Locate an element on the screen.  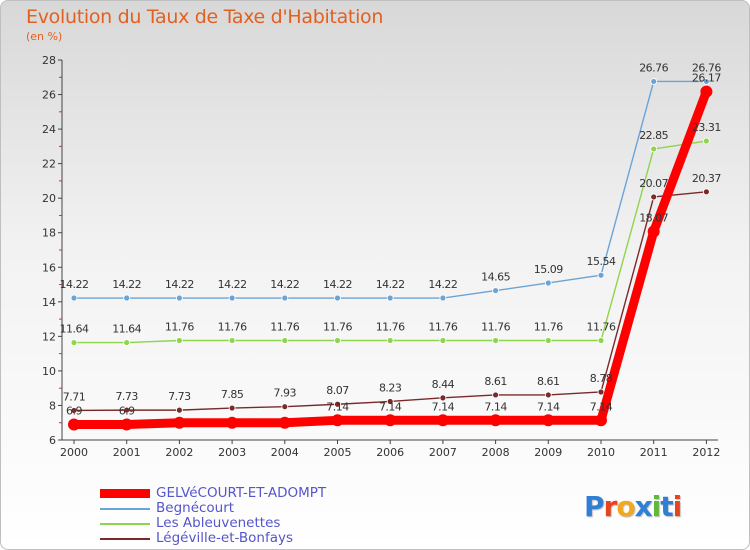
y-tick-label: 28 is located at coordinates (49, 60).